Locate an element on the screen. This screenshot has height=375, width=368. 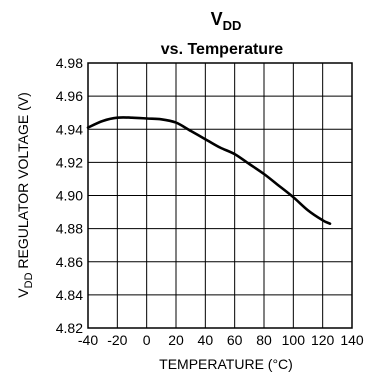
title-sub: DD is located at coordinates (232, 25).